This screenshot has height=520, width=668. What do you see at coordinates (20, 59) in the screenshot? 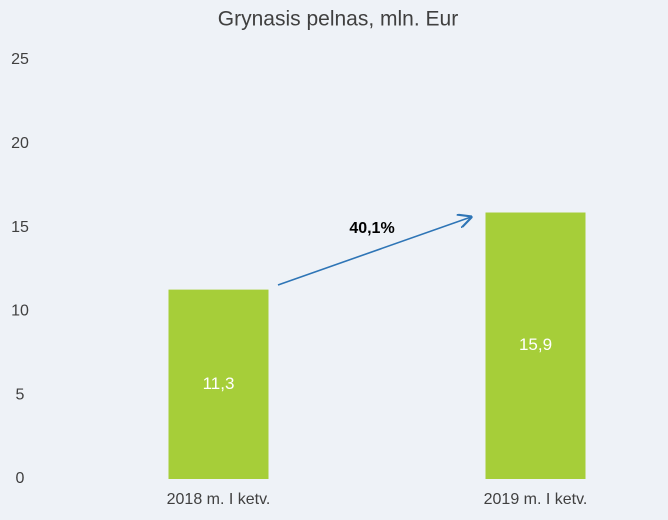
I see `y-tick-label: 25` at bounding box center [20, 59].